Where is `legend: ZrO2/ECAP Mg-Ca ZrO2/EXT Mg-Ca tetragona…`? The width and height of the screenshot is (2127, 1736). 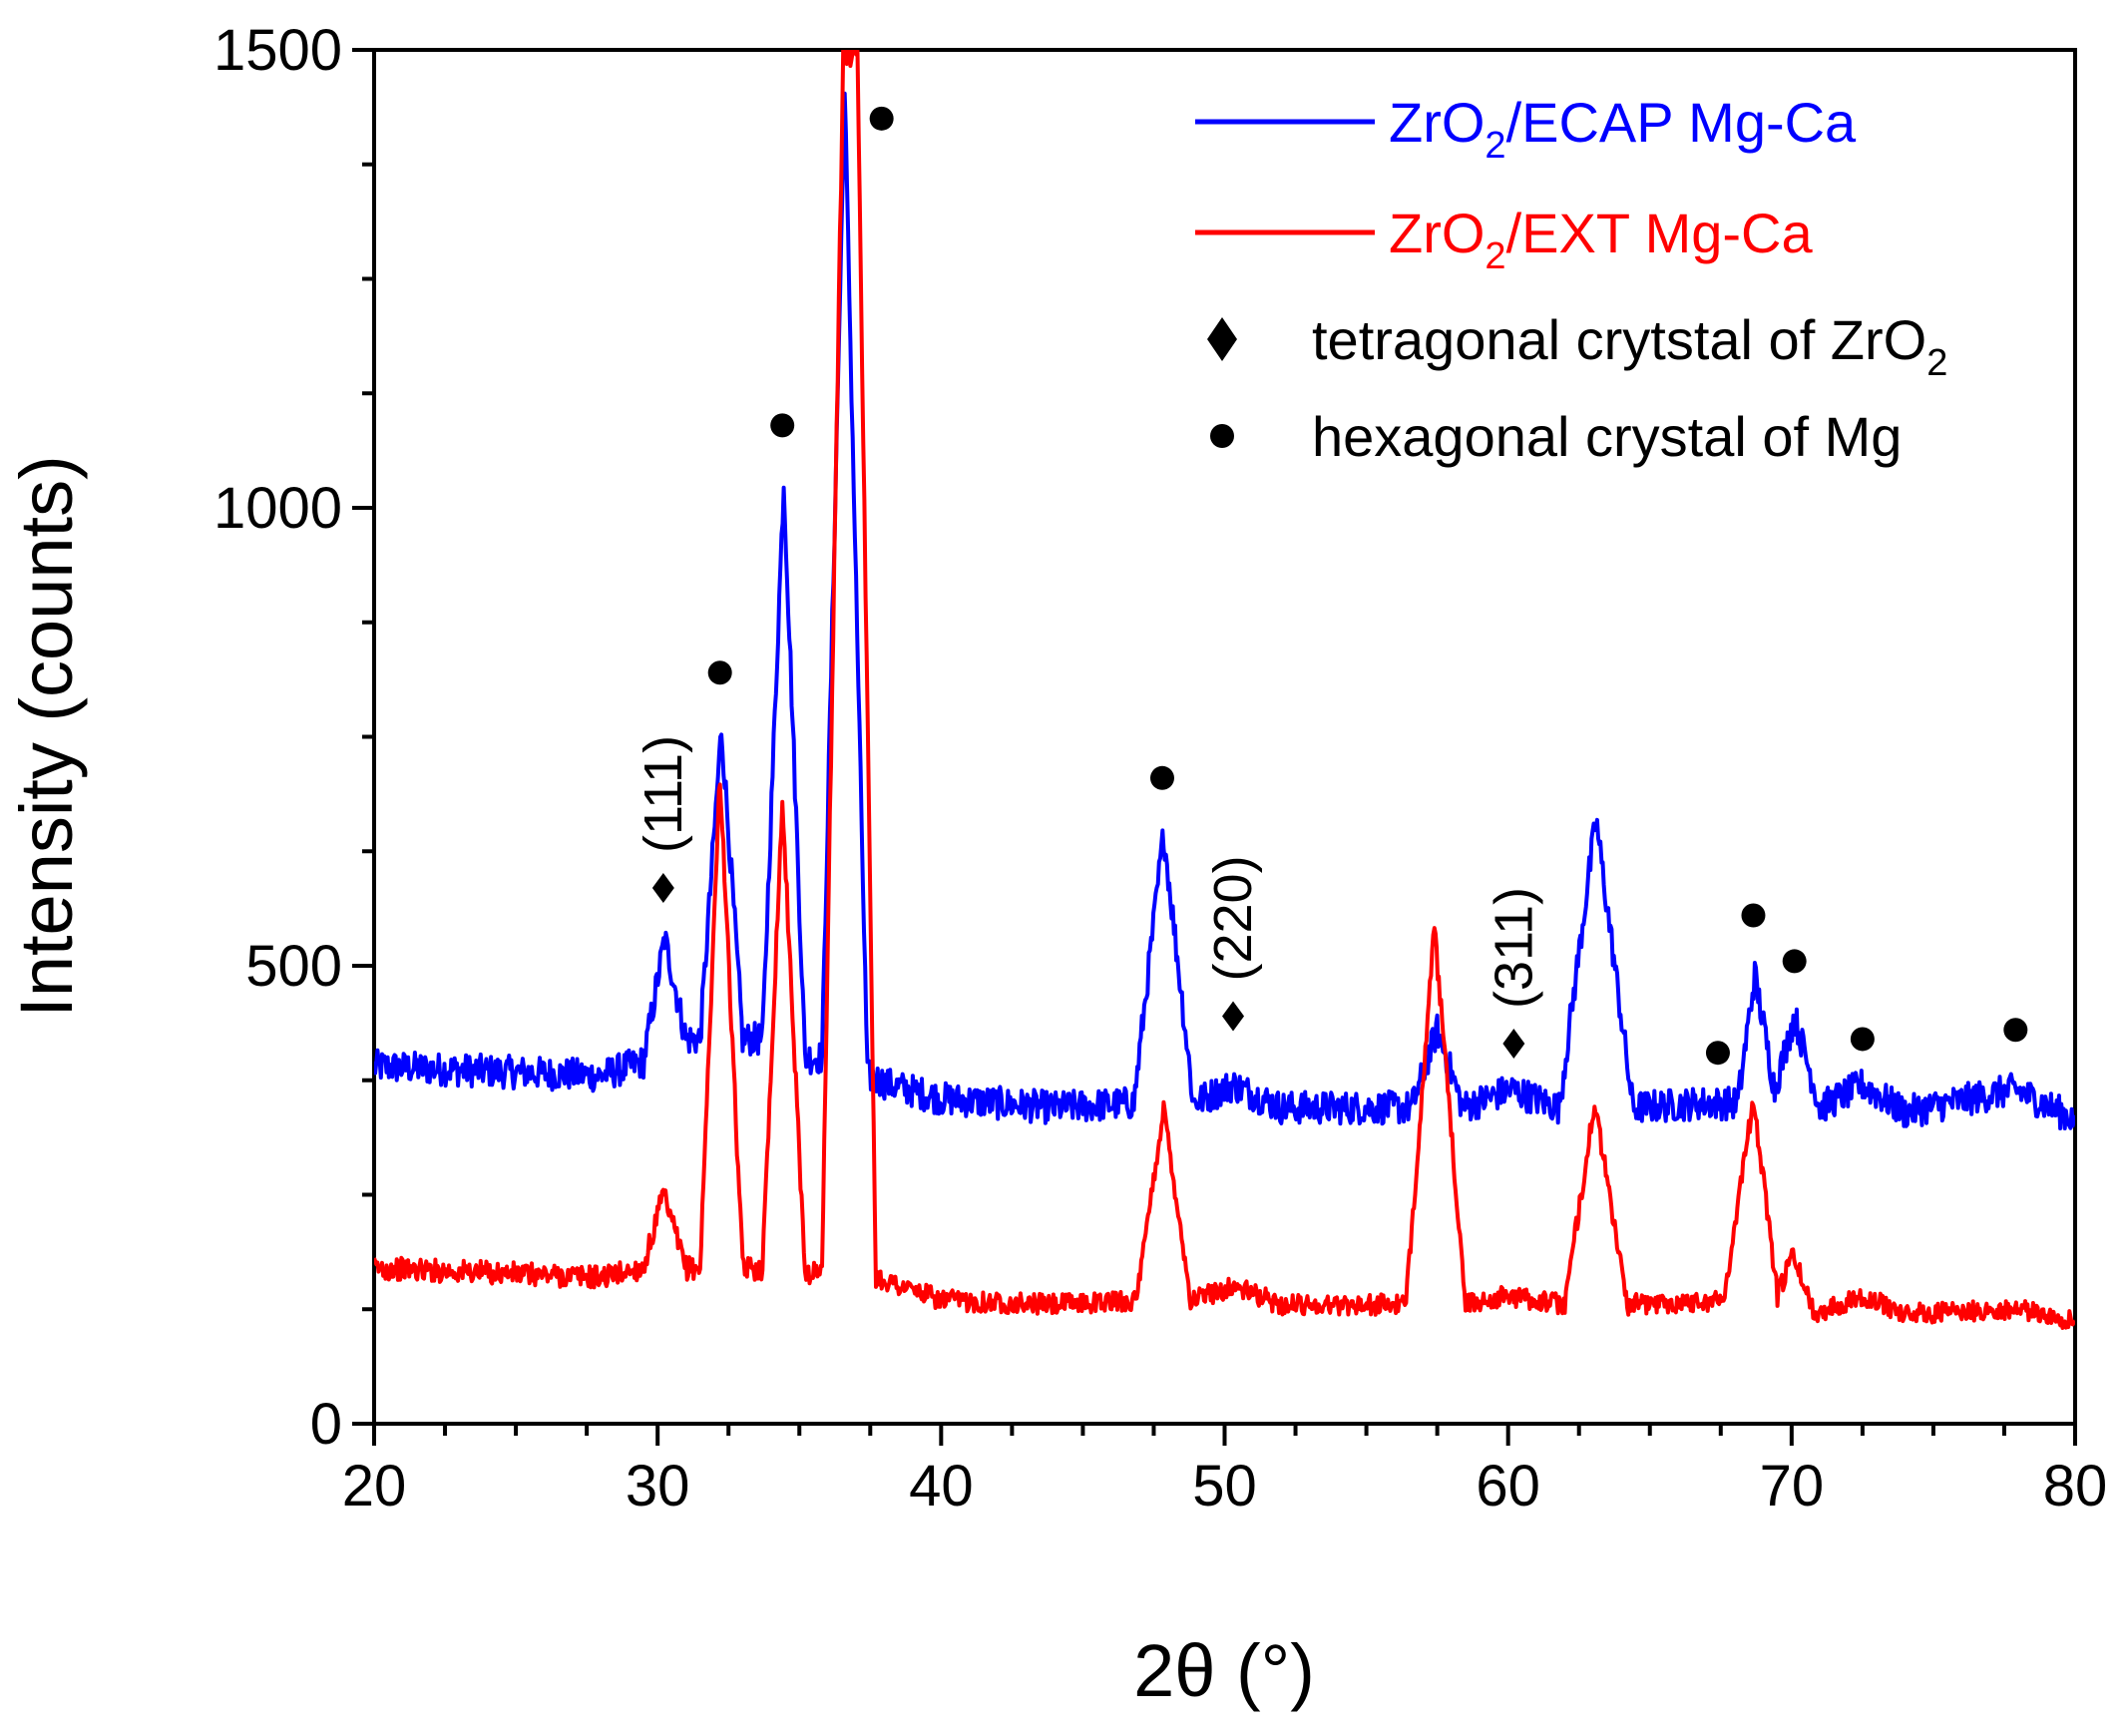 legend: ZrO2/ECAP Mg-Ca ZrO2/EXT Mg-Ca tetragona… is located at coordinates (1571, 279).